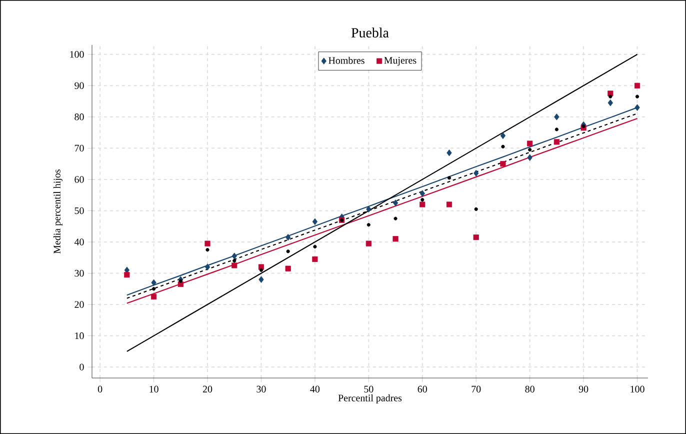 Image resolution: width=686 pixels, height=434 pixels. I want to click on x-tick-label: 90, so click(583, 389).